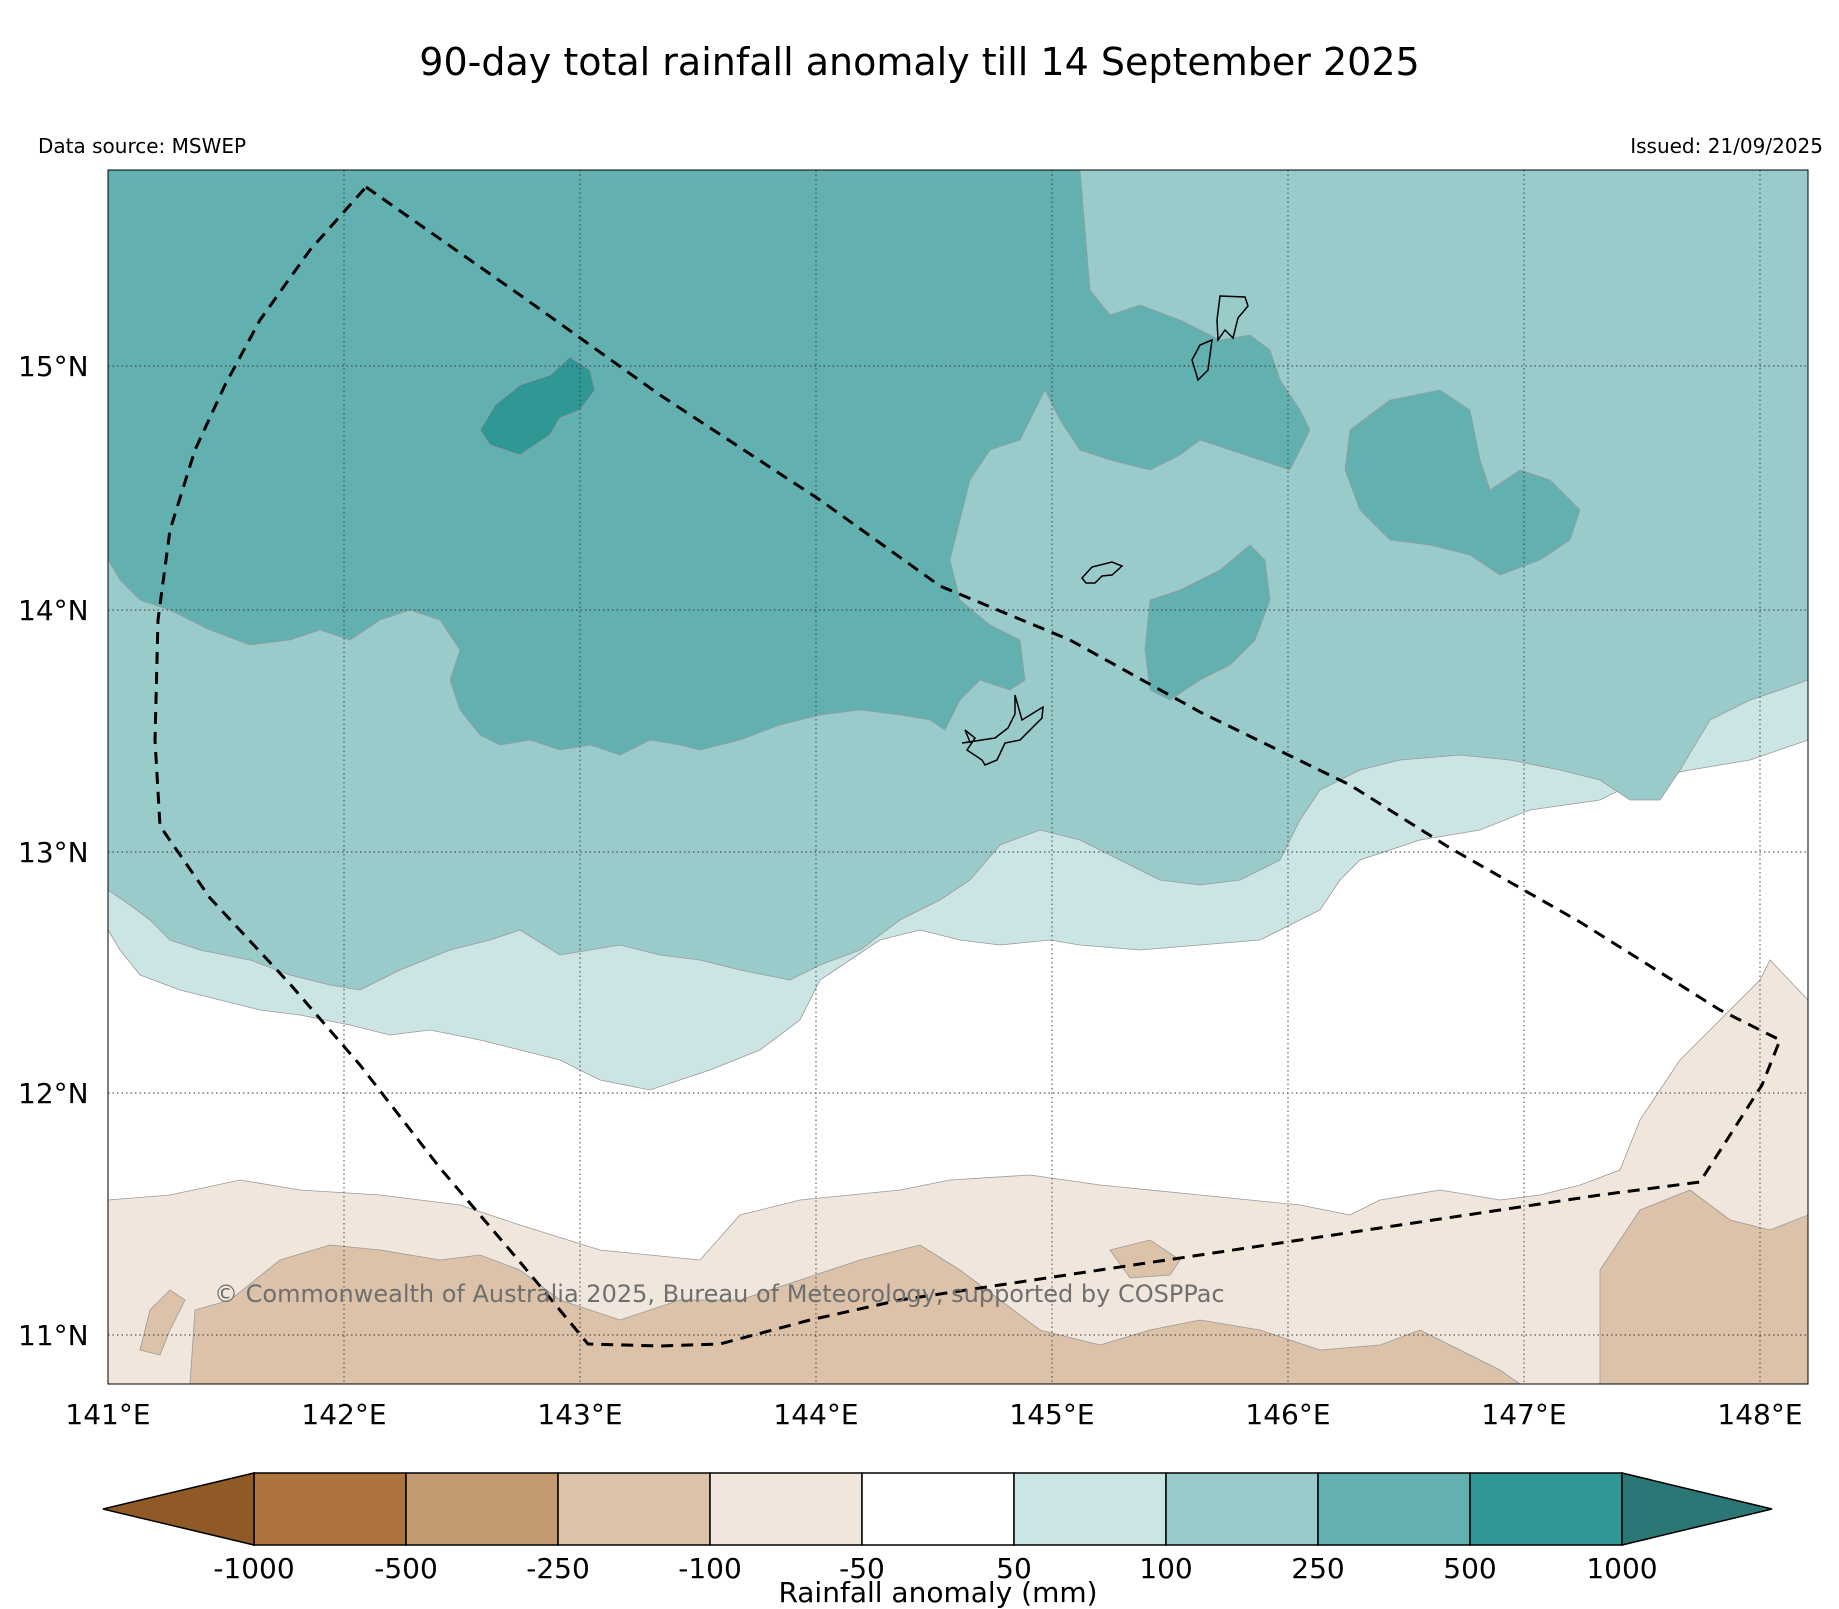 This screenshot has width=1839, height=1609. I want to click on colorbar-extend-low, so click(178, 1509).